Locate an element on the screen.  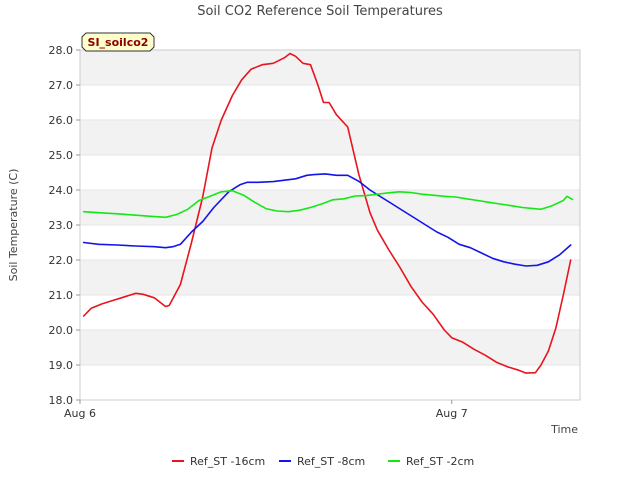
annotation-box: SI_soilco2 is located at coordinates (118, 42).